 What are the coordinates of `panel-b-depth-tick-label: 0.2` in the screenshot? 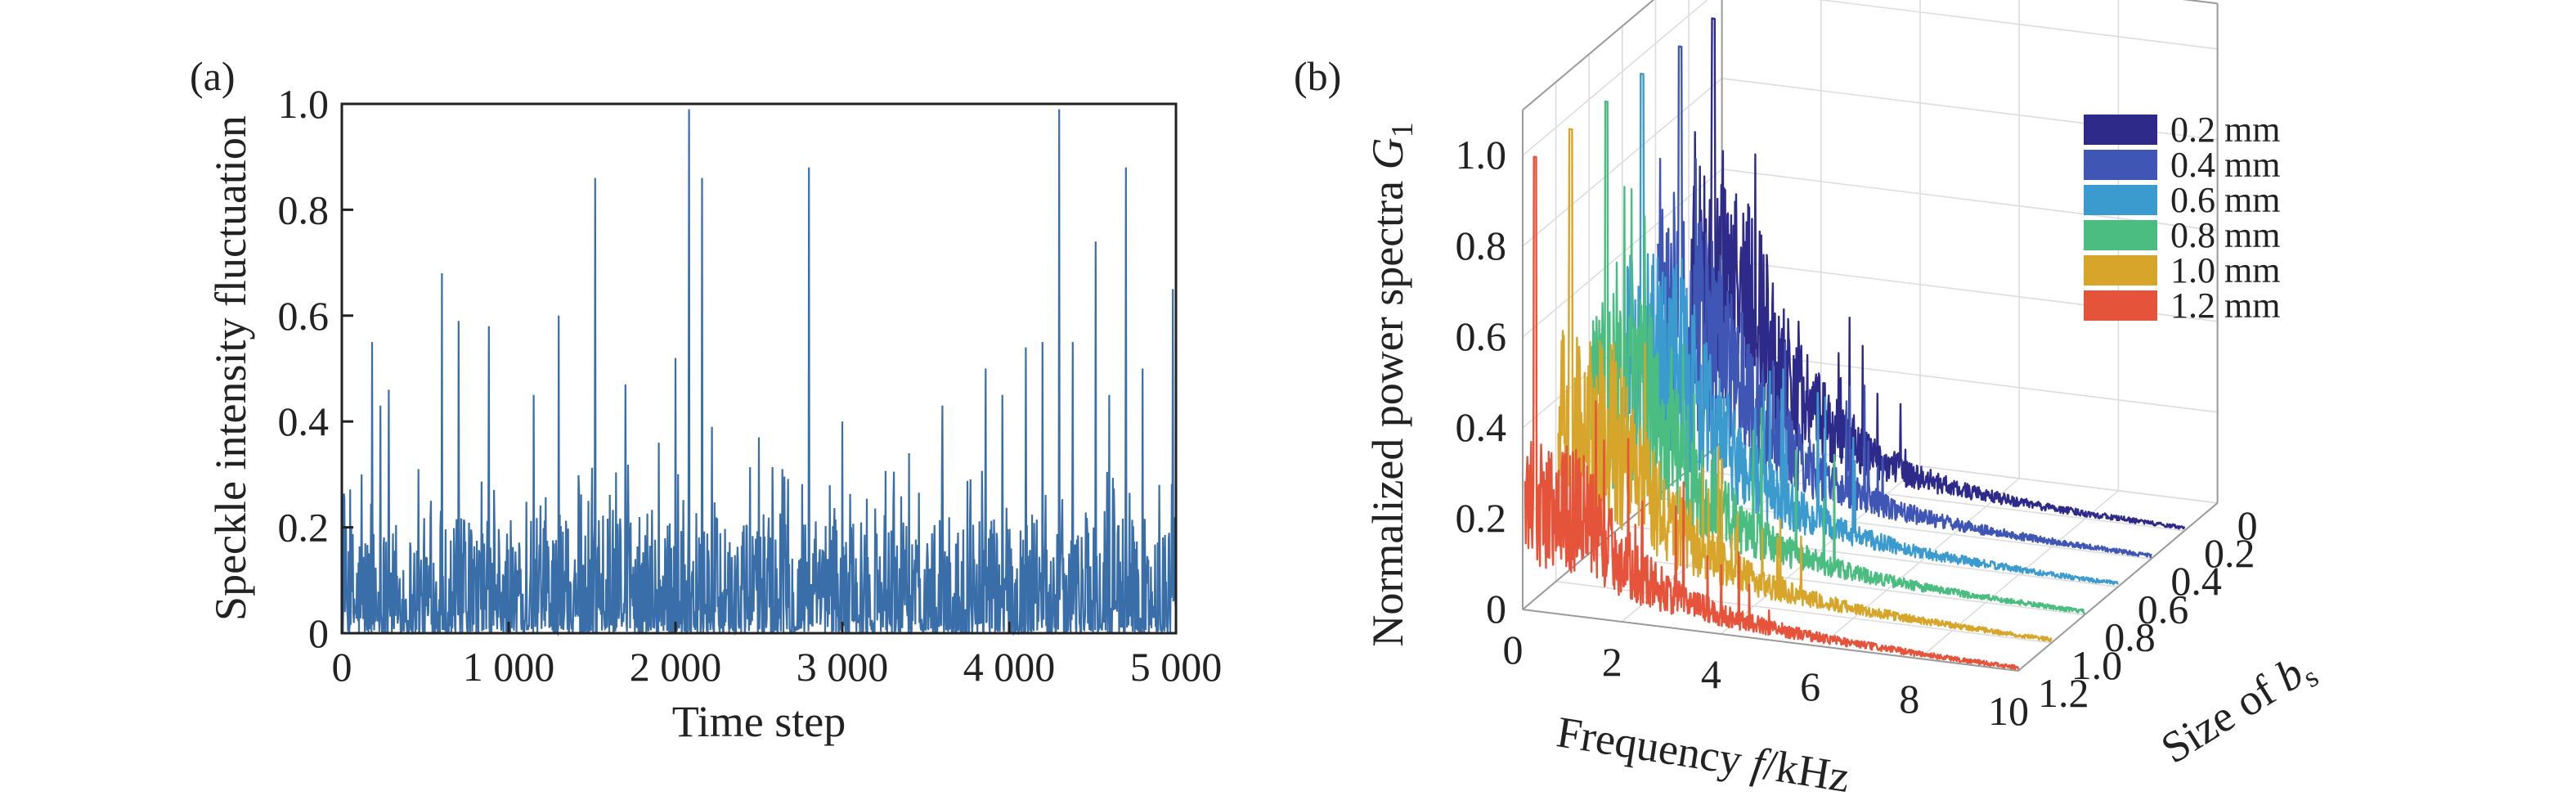 It's located at (2229, 553).